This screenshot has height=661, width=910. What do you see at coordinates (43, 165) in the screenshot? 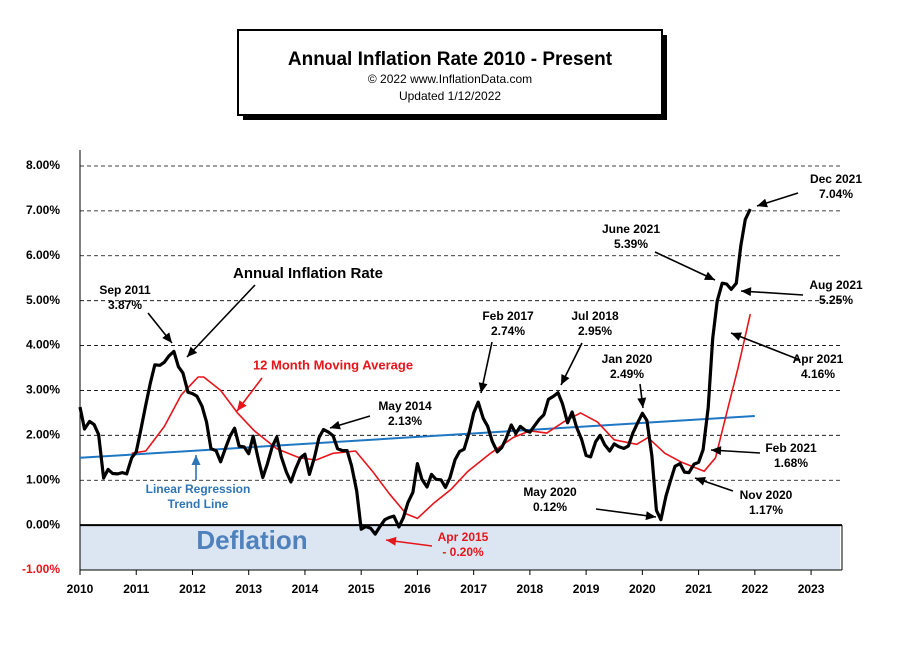
I see `y-tick-label: 8.00%` at bounding box center [43, 165].